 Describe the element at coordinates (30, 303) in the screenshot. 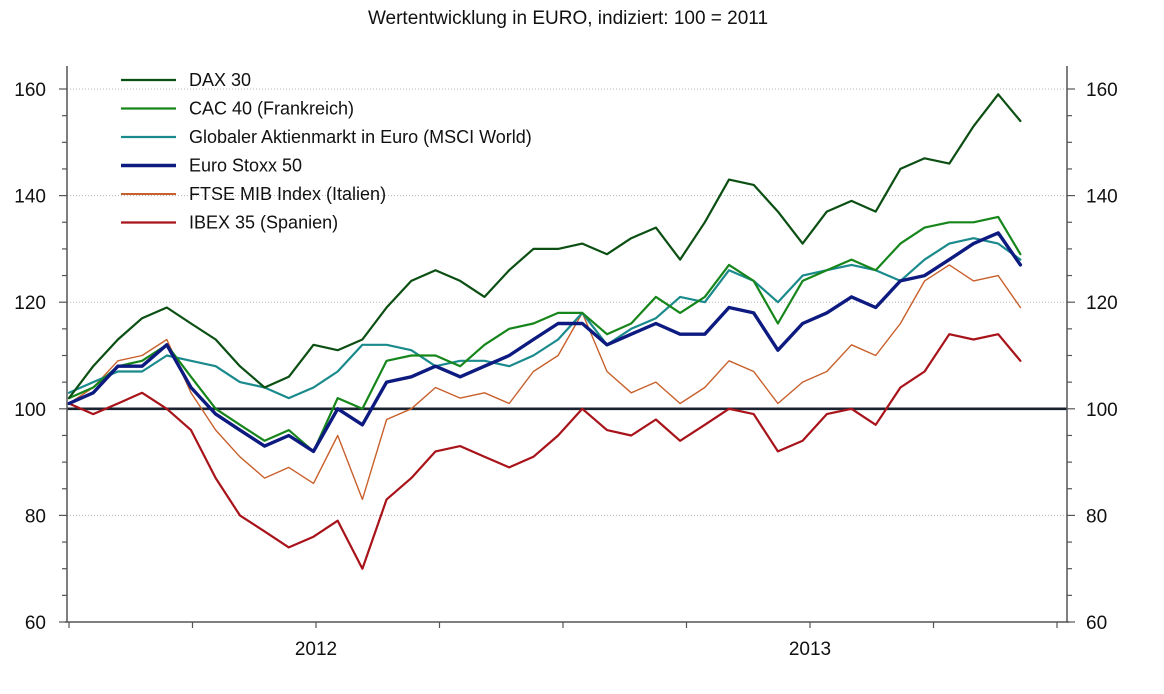

I see `y-tick-label-left: 120` at that location.